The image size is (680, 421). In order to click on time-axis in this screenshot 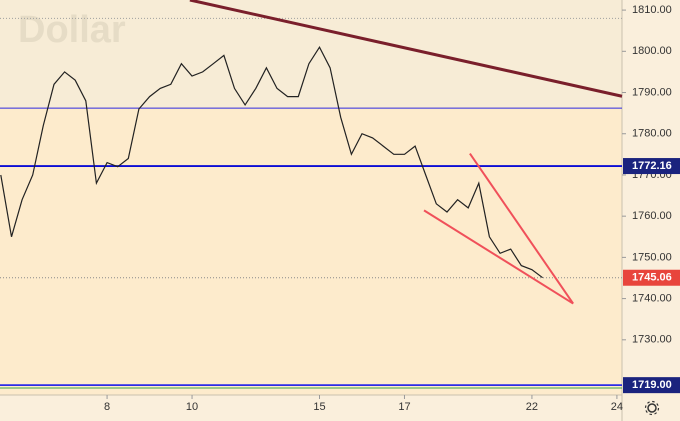, I will do `click(311, 408)`.